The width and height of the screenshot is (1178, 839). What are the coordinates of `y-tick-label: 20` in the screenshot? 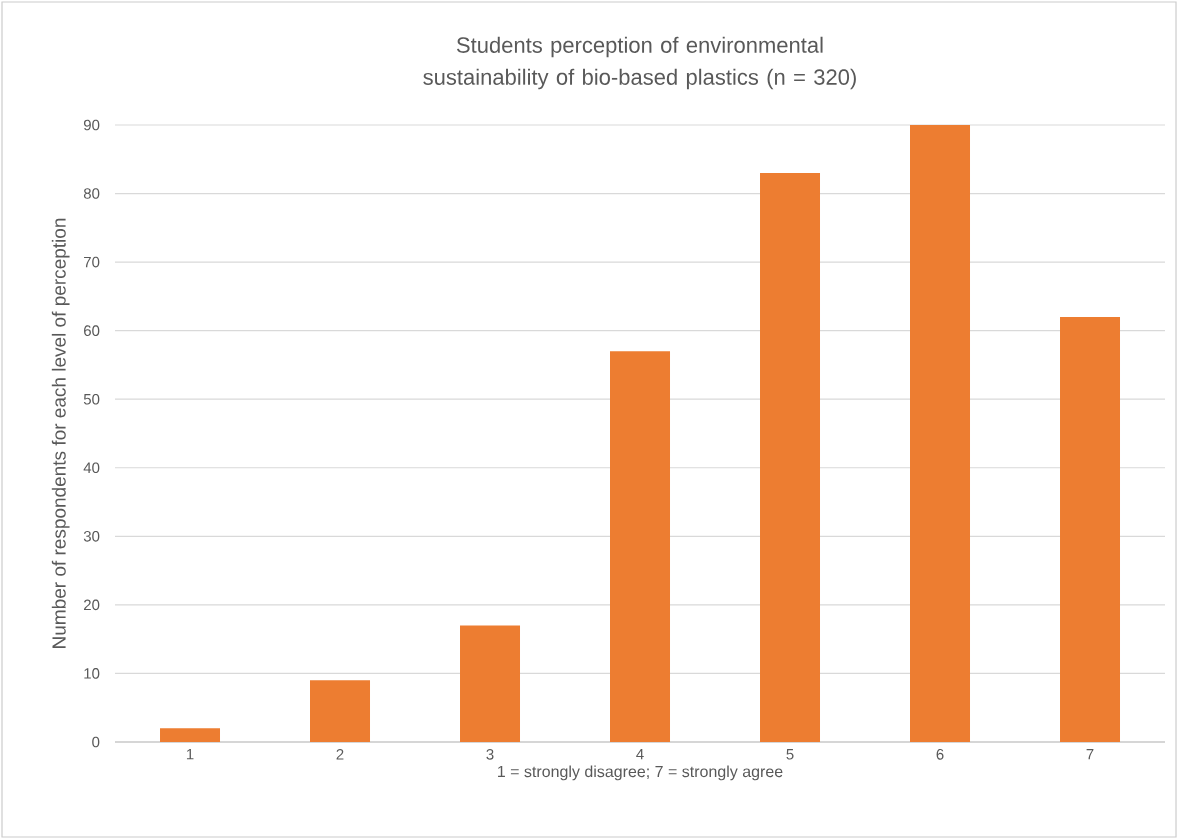 It's located at (92, 605).